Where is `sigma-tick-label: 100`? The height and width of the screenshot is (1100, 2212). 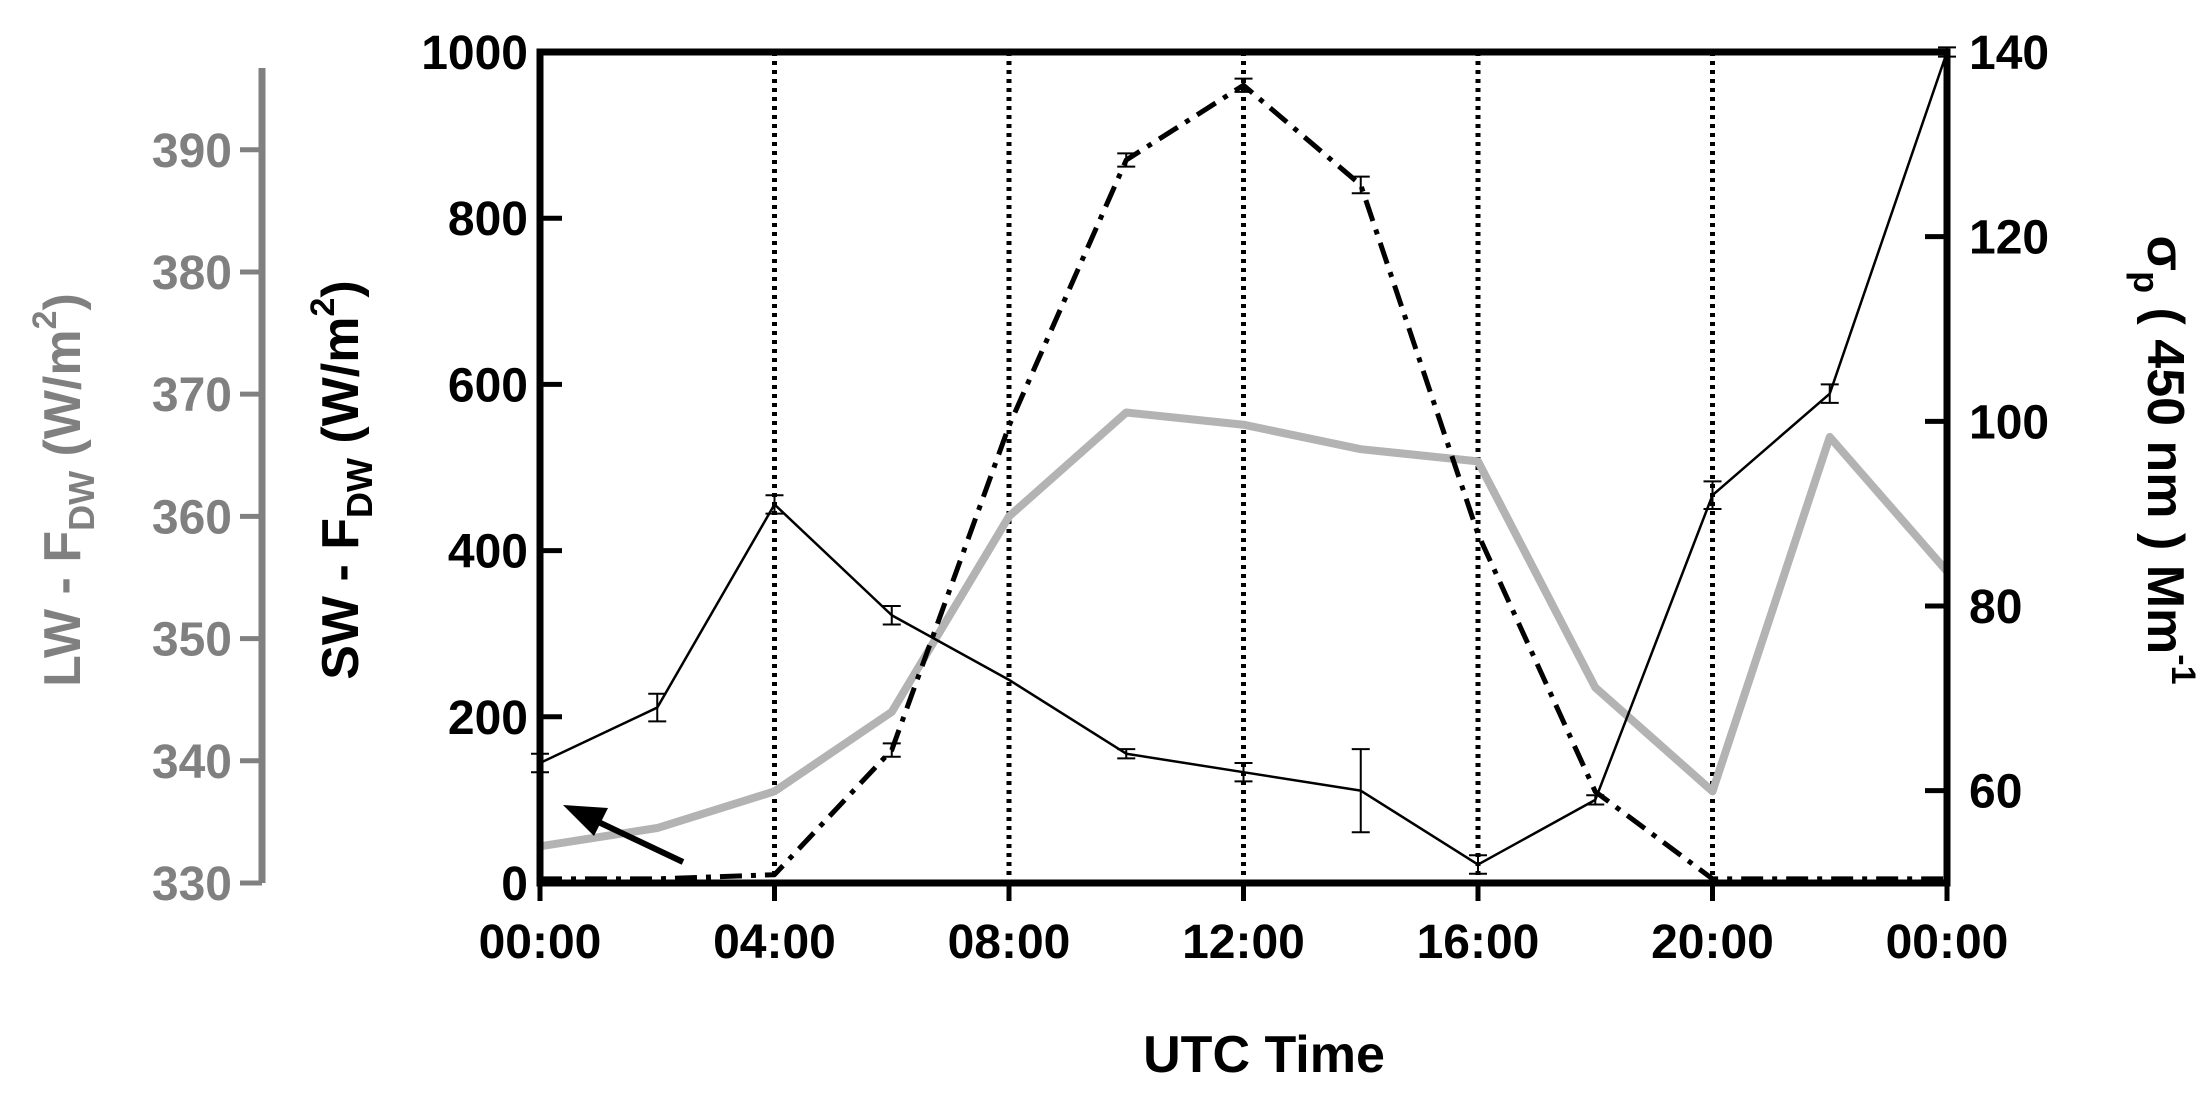 sigma-tick-label: 100 is located at coordinates (2009, 422).